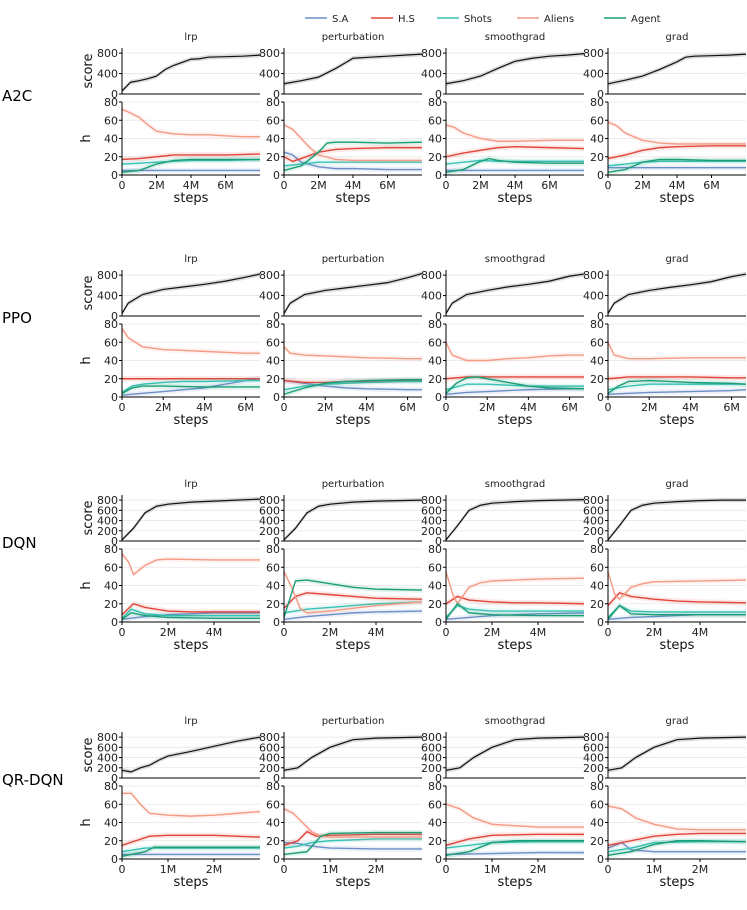  Describe the element at coordinates (406, 19) in the screenshot. I see `legend-label-1: H.S` at that location.